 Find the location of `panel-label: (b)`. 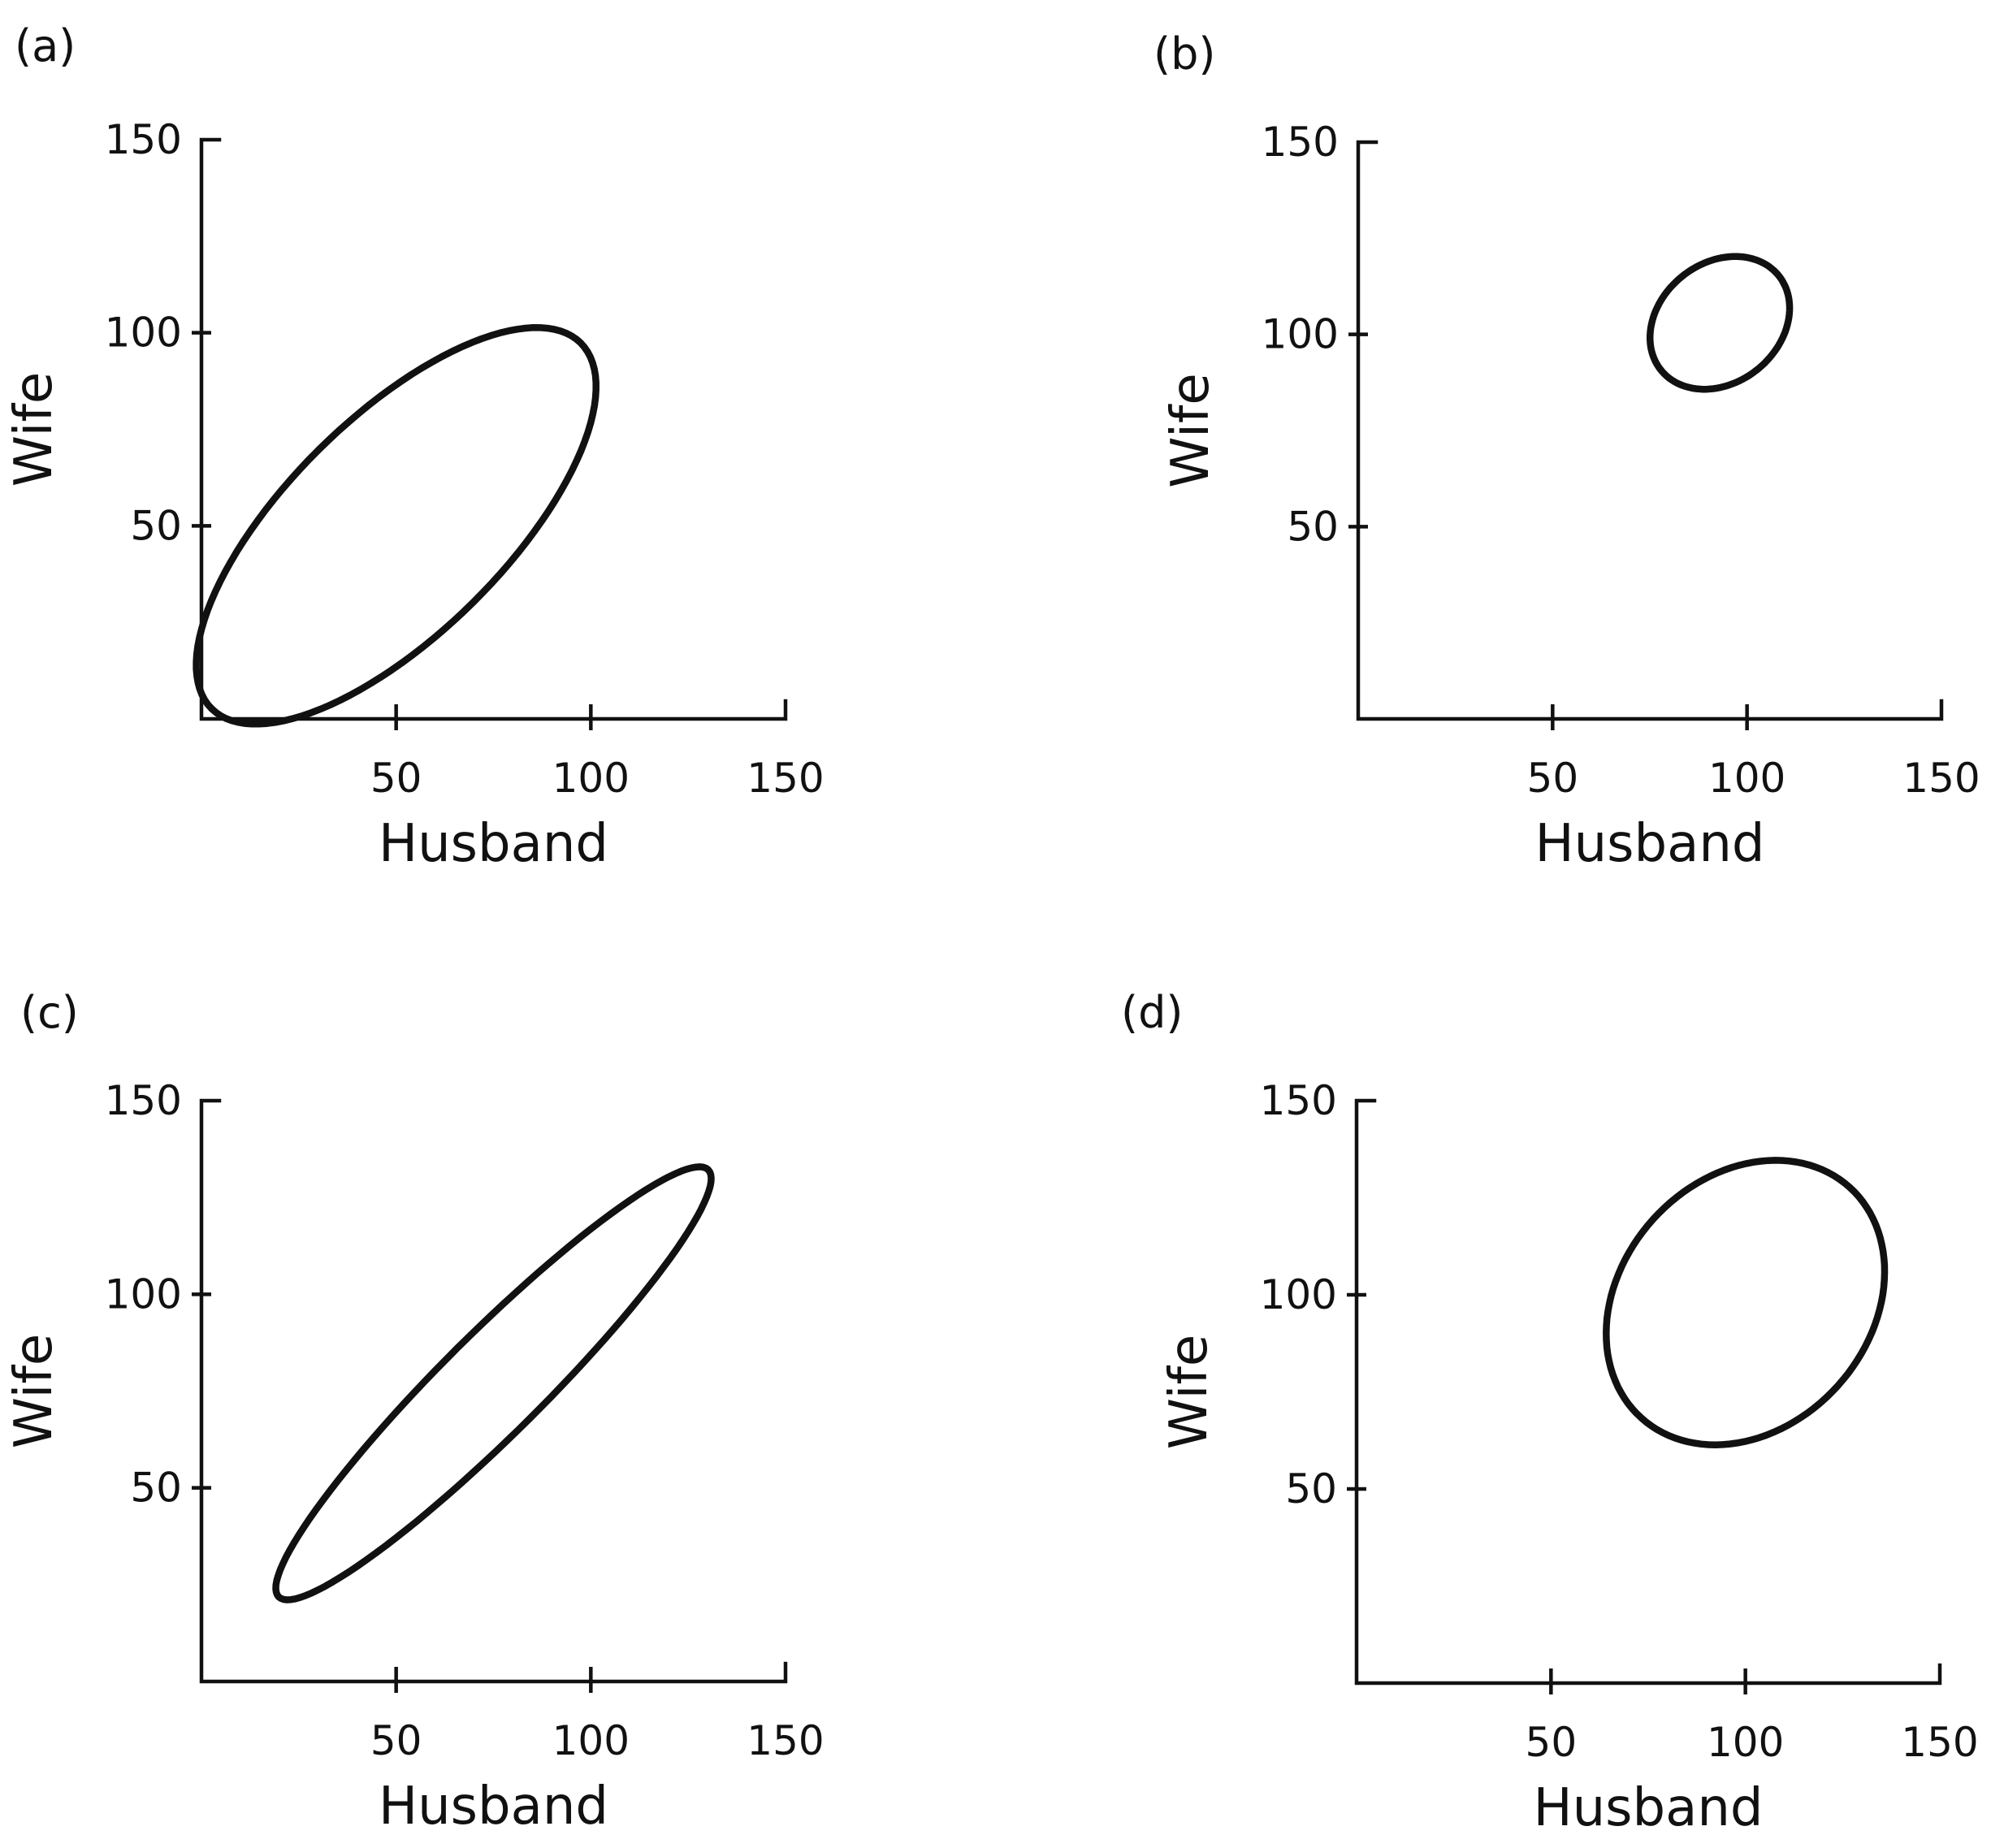

panel-label: (b) is located at coordinates (1184, 54).